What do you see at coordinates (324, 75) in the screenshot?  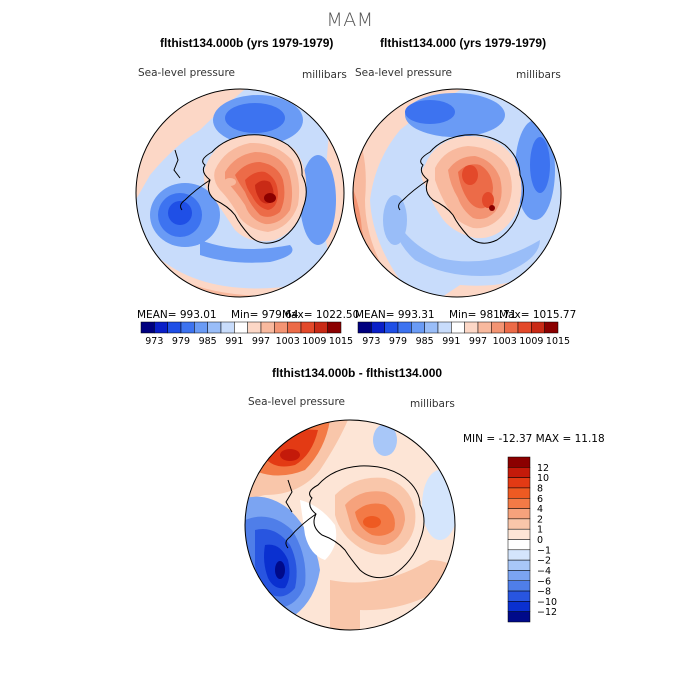 I see `panel-1-units-label: millibars` at bounding box center [324, 75].